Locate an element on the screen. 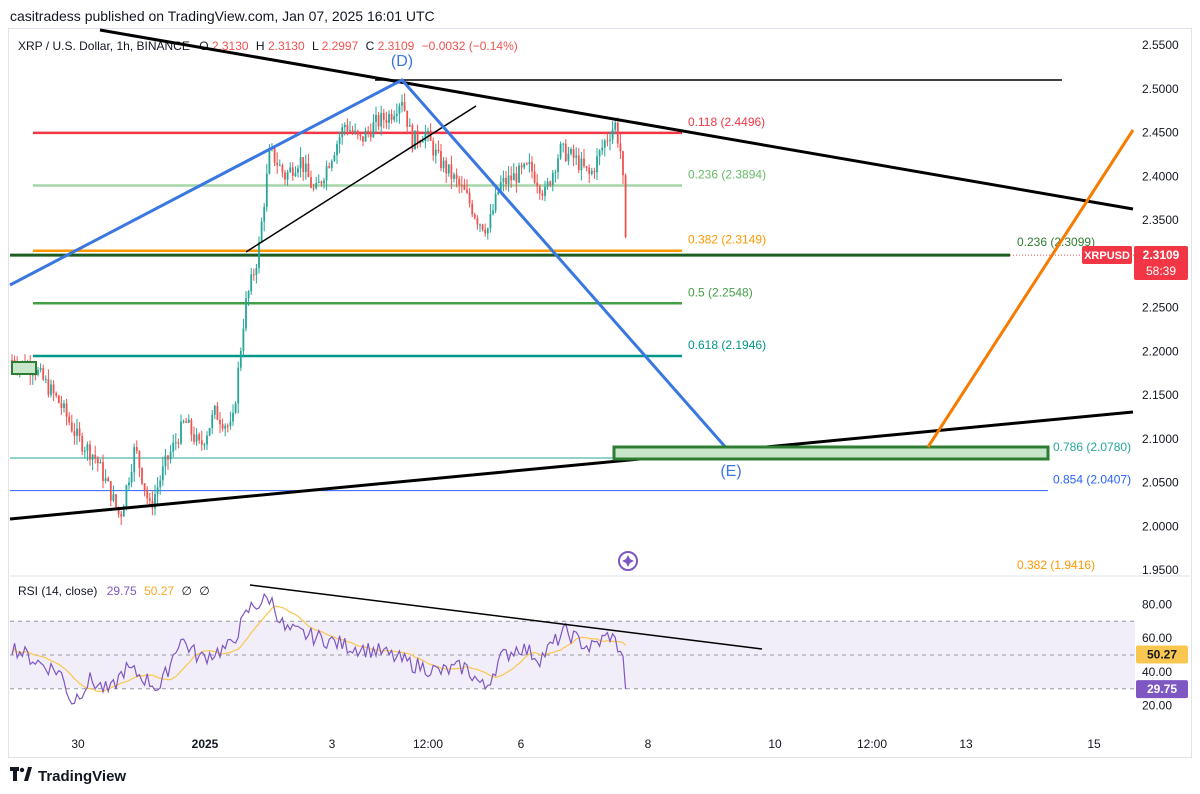  time-tick-label: 2025 is located at coordinates (205, 744).